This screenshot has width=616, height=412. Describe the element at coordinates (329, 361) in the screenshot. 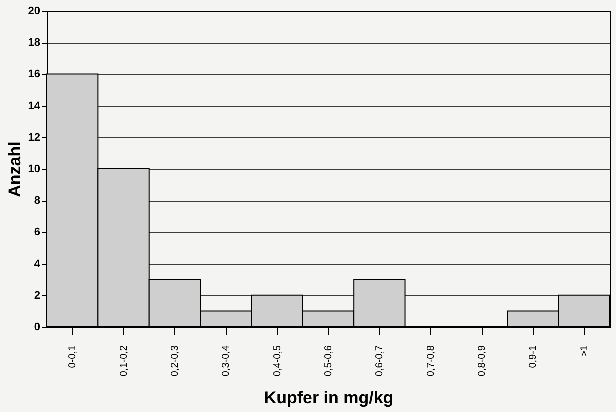

I see `x-tick-label: 0,5-0,6` at that location.